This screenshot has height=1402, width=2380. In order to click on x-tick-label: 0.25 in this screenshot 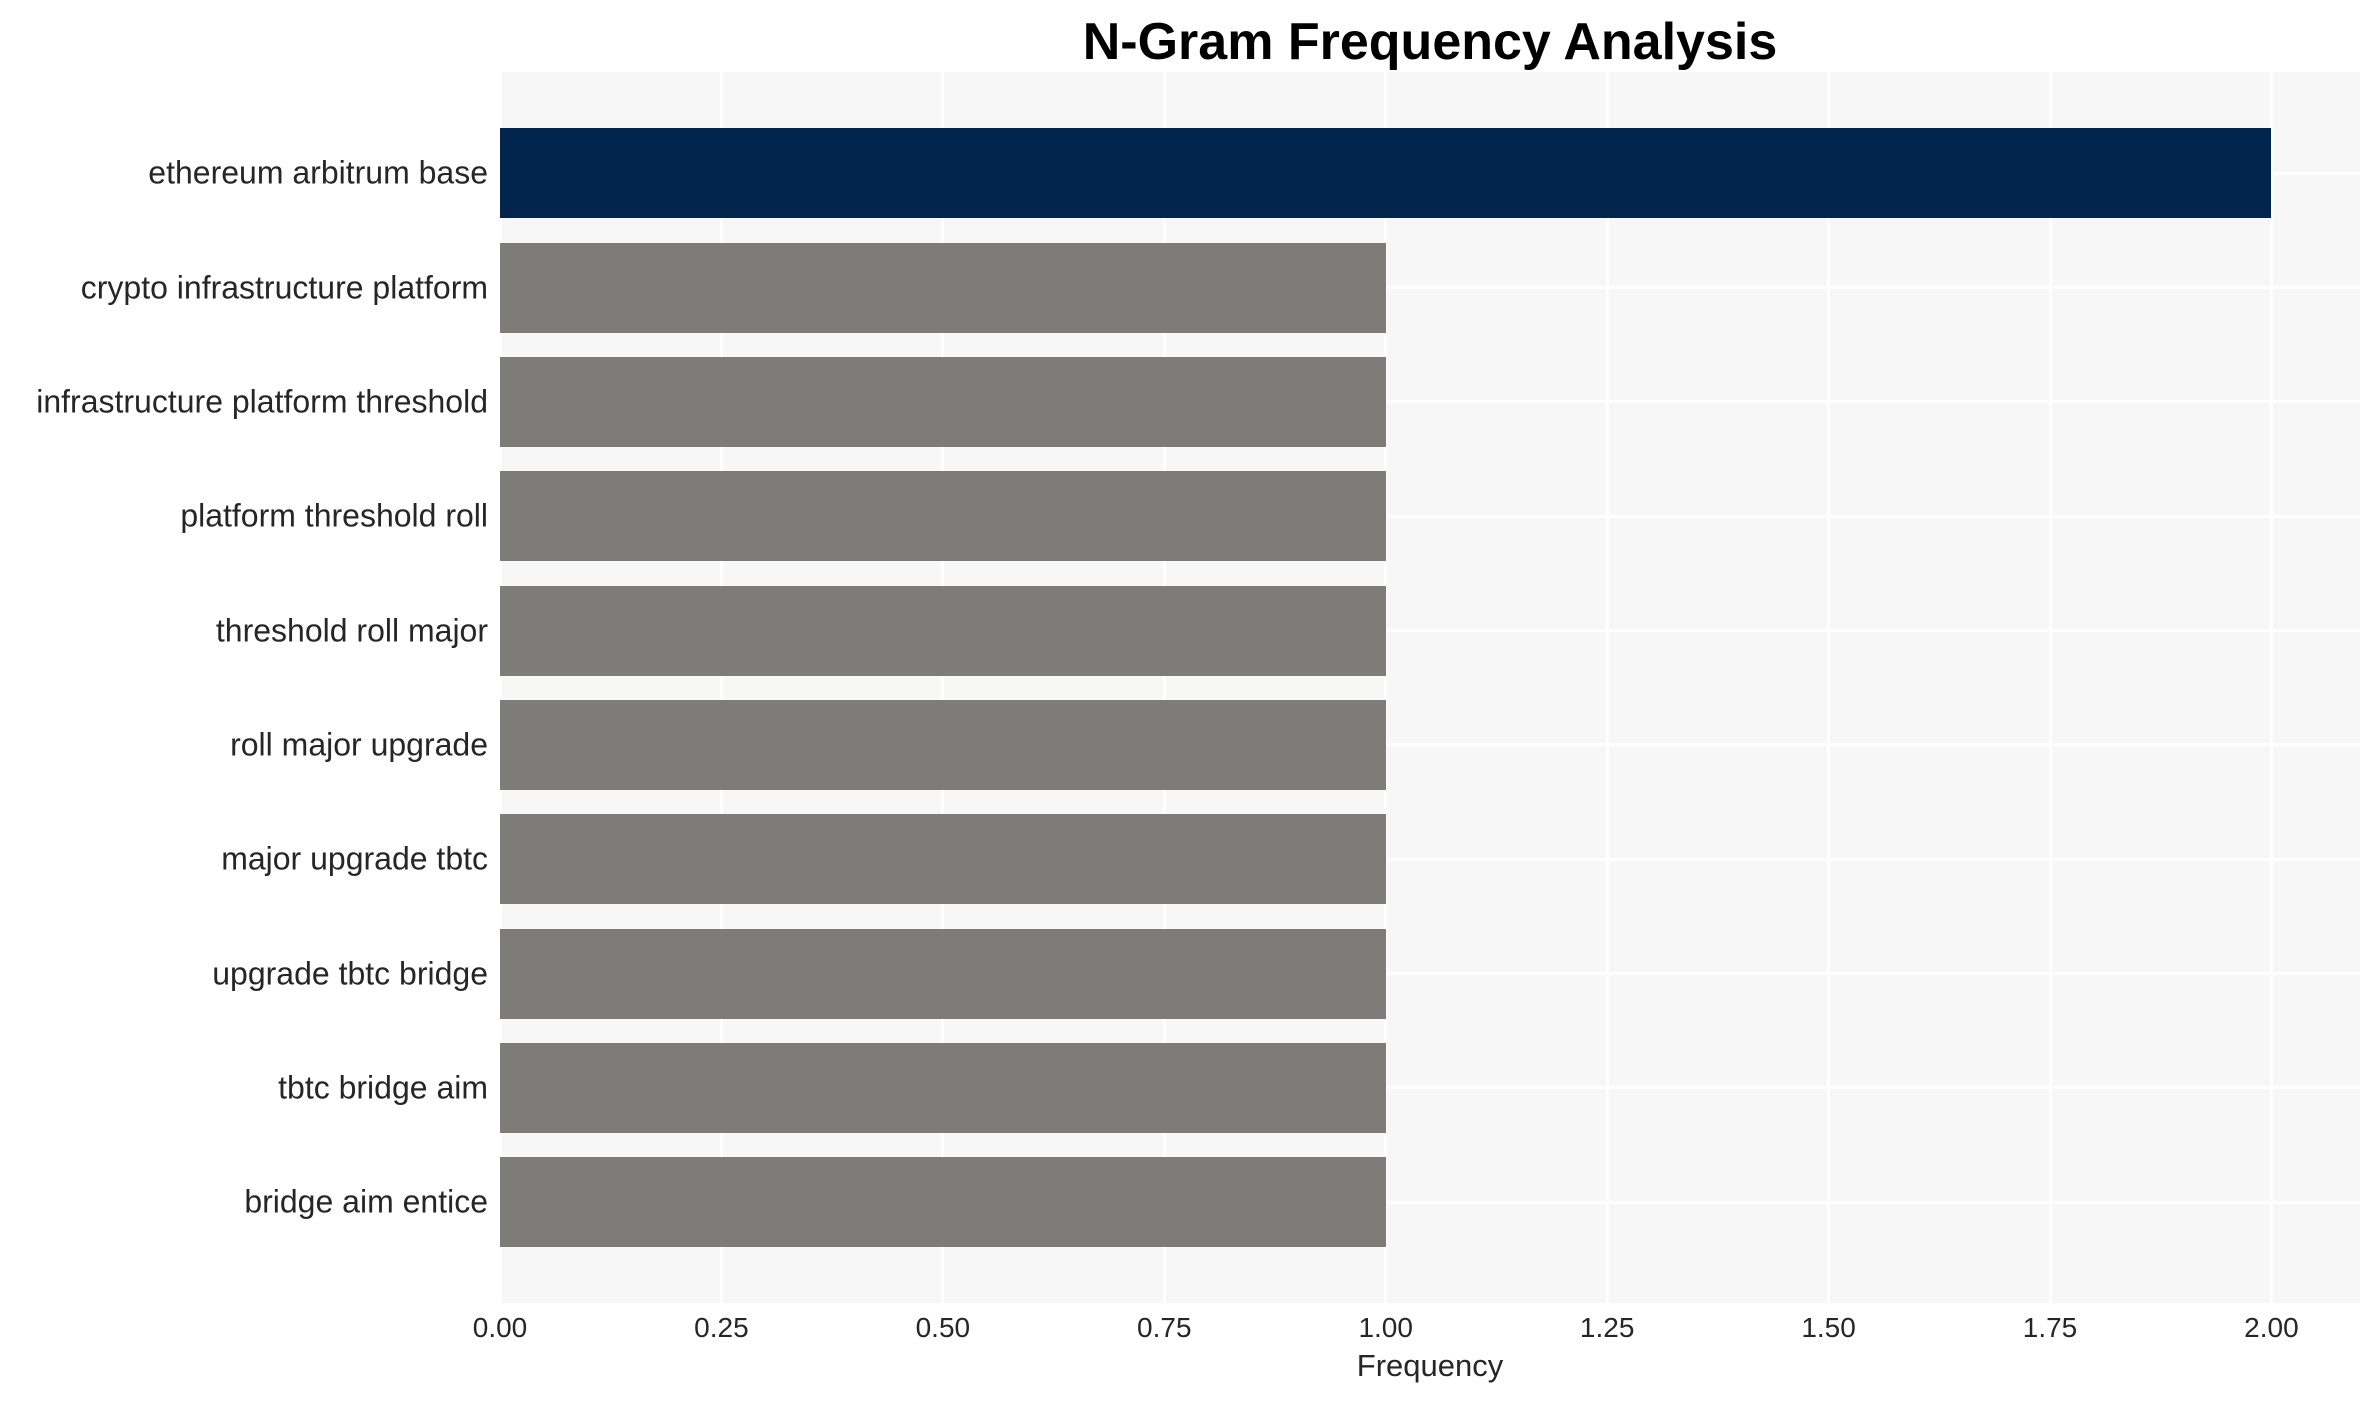, I will do `click(721, 1327)`.